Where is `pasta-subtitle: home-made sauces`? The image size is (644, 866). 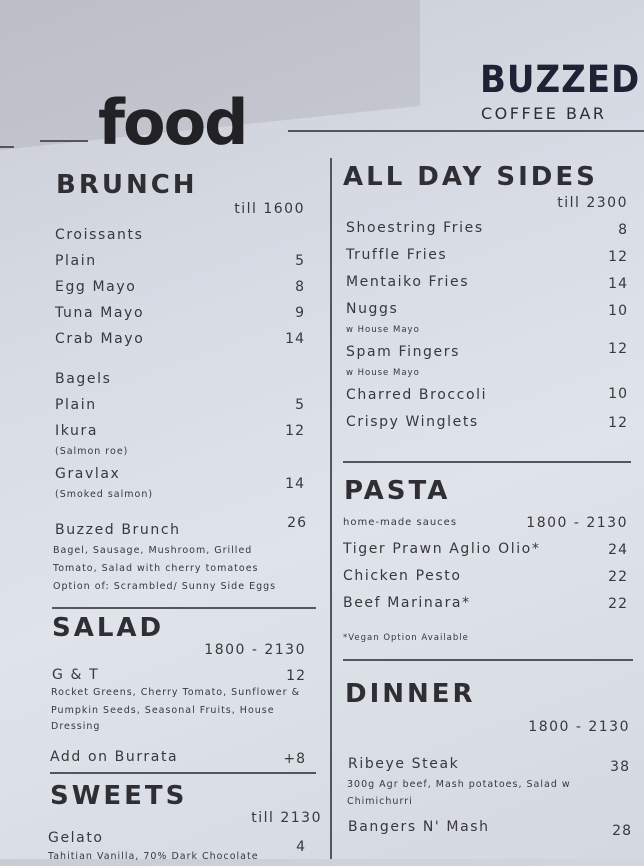
pasta-subtitle: home-made sauces is located at coordinates (400, 522).